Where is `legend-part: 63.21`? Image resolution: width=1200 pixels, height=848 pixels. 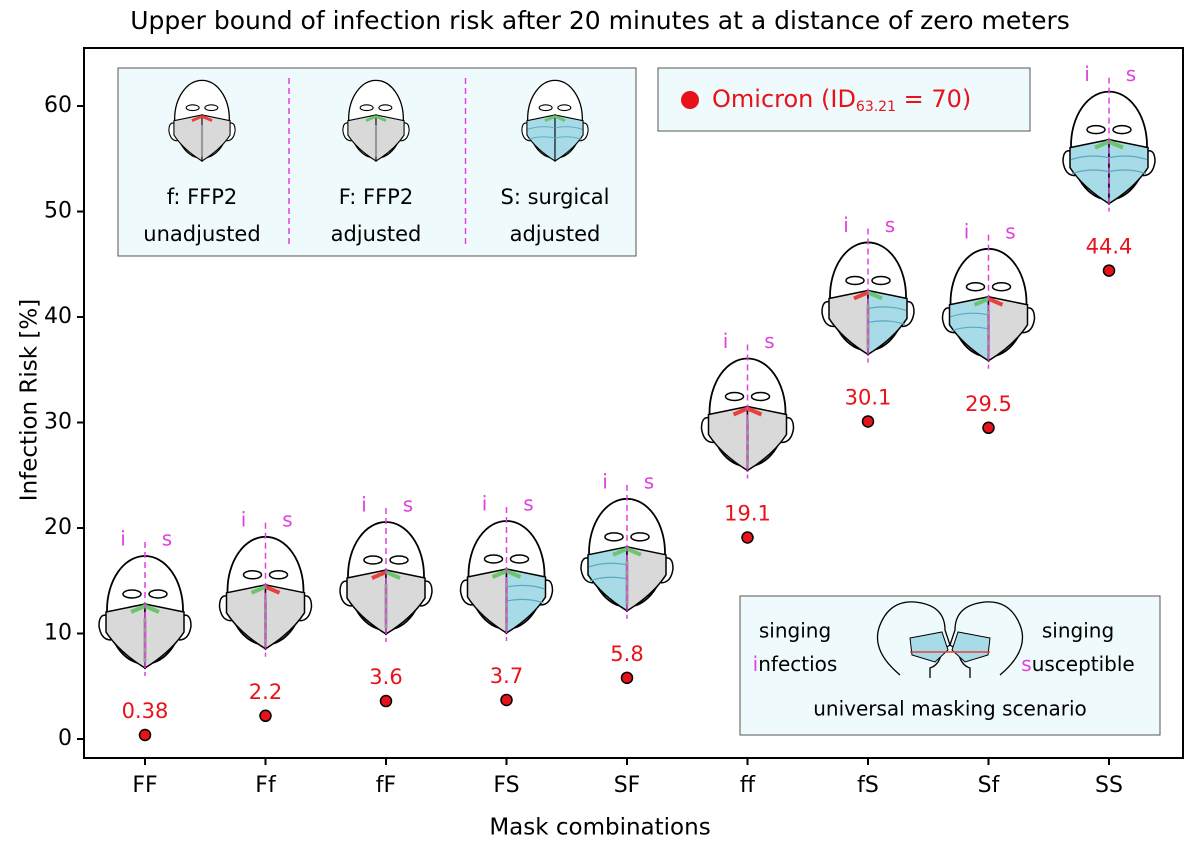 legend-part: 63.21 is located at coordinates (876, 107).